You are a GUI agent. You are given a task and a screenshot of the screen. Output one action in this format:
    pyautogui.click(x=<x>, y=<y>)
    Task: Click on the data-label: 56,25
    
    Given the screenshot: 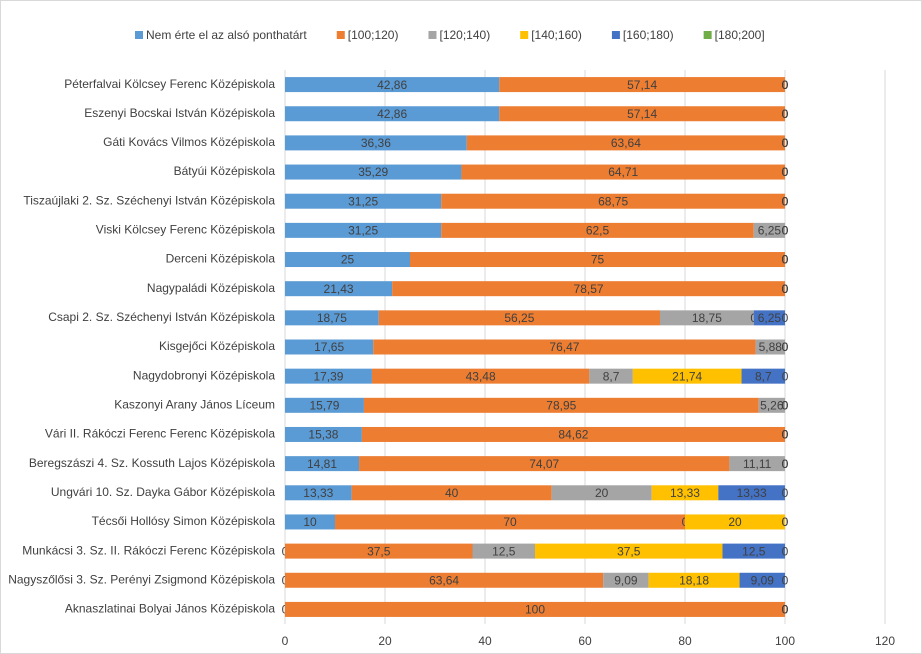 What is the action you would take?
    pyautogui.click(x=519, y=318)
    